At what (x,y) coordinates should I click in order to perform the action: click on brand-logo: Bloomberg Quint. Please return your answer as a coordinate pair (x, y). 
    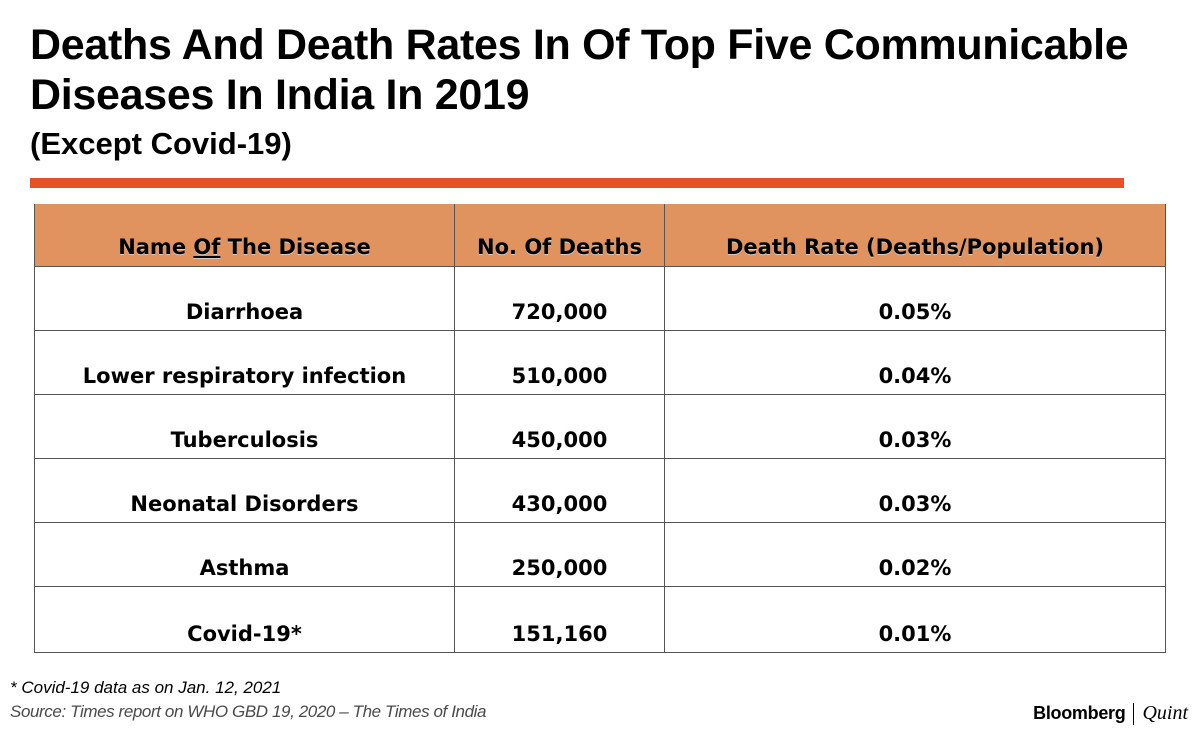
    Looking at the image, I should click on (1110, 713).